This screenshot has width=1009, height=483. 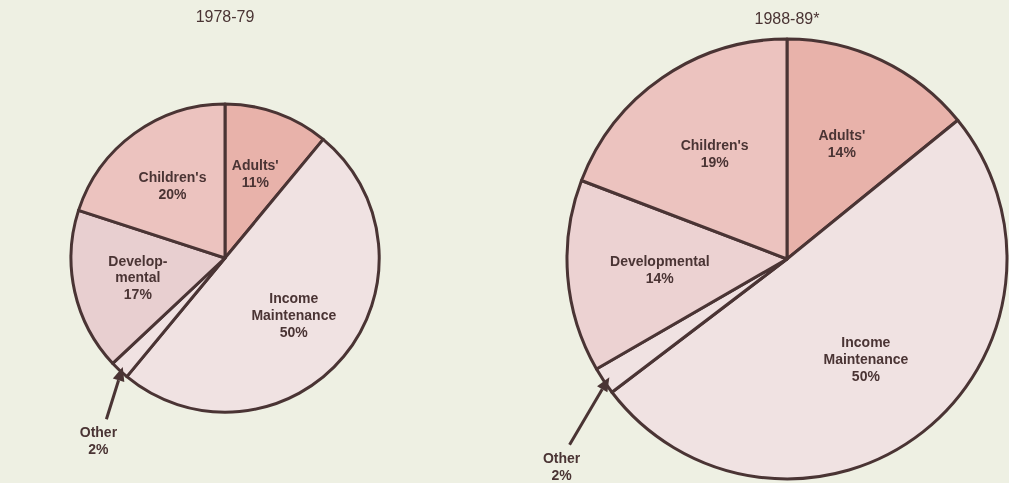 What do you see at coordinates (138, 269) in the screenshot?
I see `slice-label: Develop- mental` at bounding box center [138, 269].